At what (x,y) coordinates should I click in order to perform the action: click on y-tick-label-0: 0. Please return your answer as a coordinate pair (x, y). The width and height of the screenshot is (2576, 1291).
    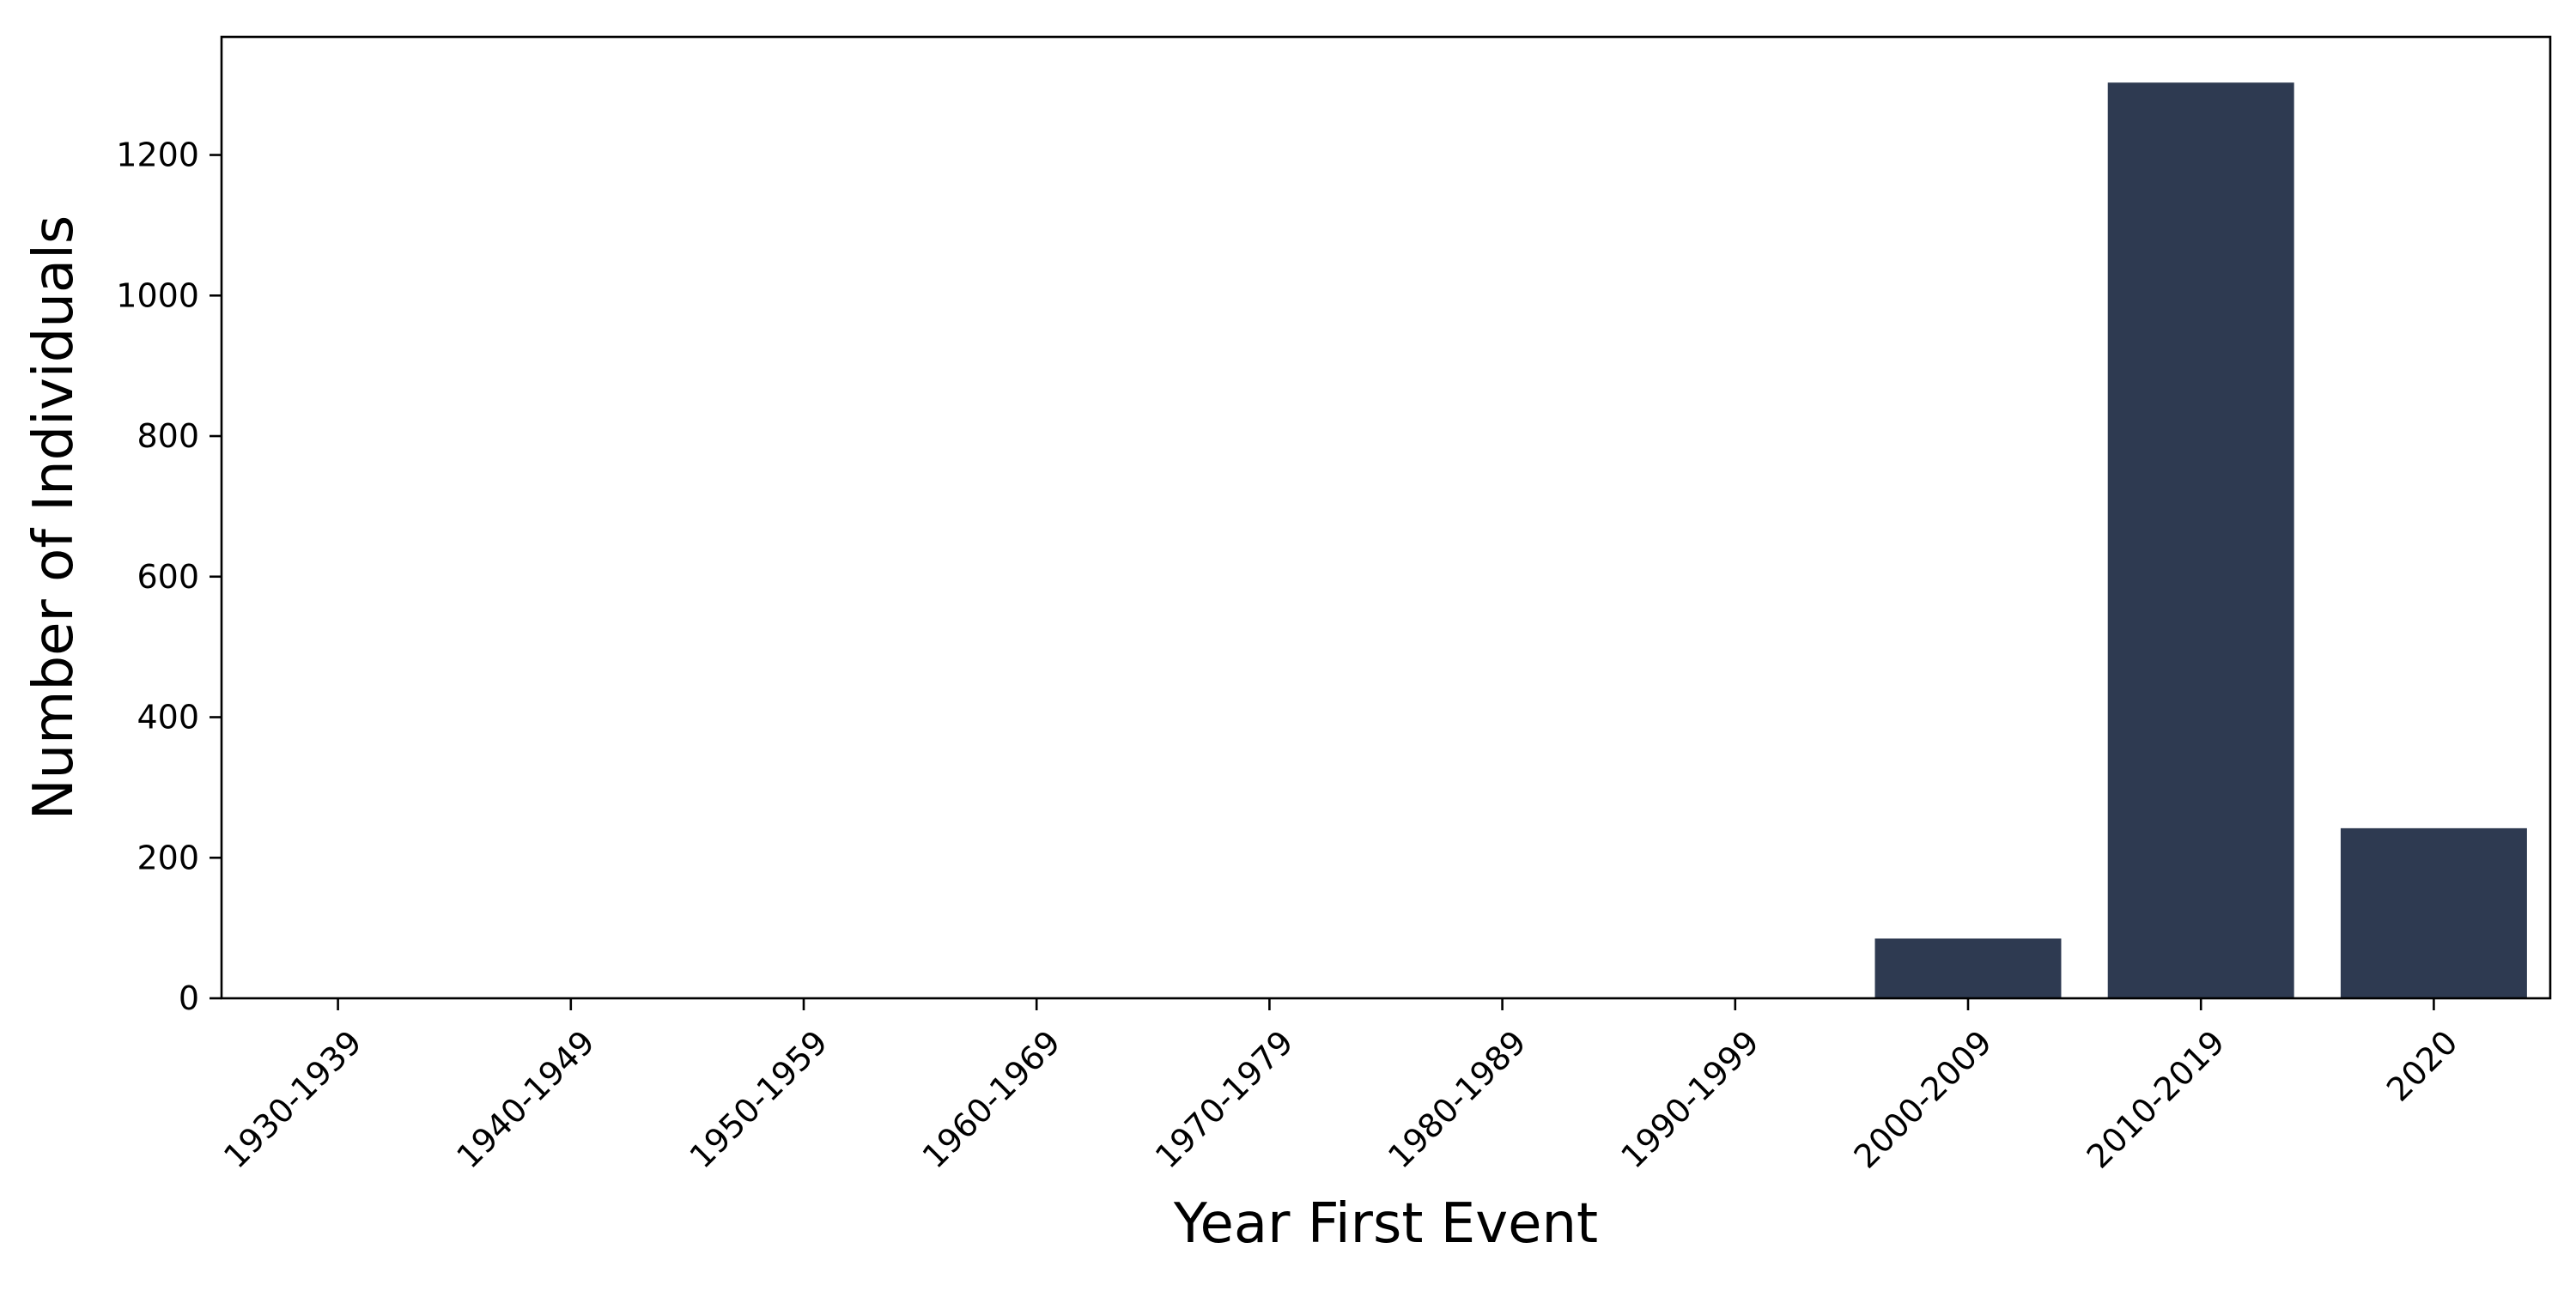
    Looking at the image, I should click on (189, 998).